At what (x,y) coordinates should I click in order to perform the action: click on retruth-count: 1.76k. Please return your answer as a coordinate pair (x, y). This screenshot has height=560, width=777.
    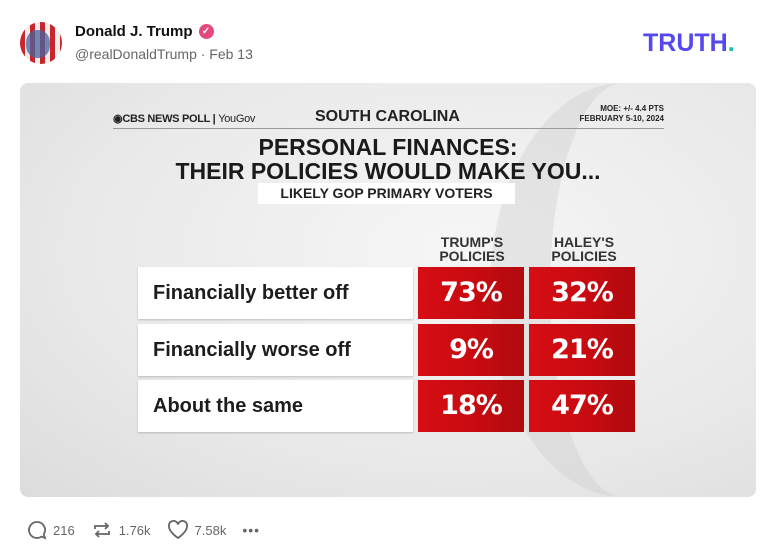
    Looking at the image, I should click on (134, 530).